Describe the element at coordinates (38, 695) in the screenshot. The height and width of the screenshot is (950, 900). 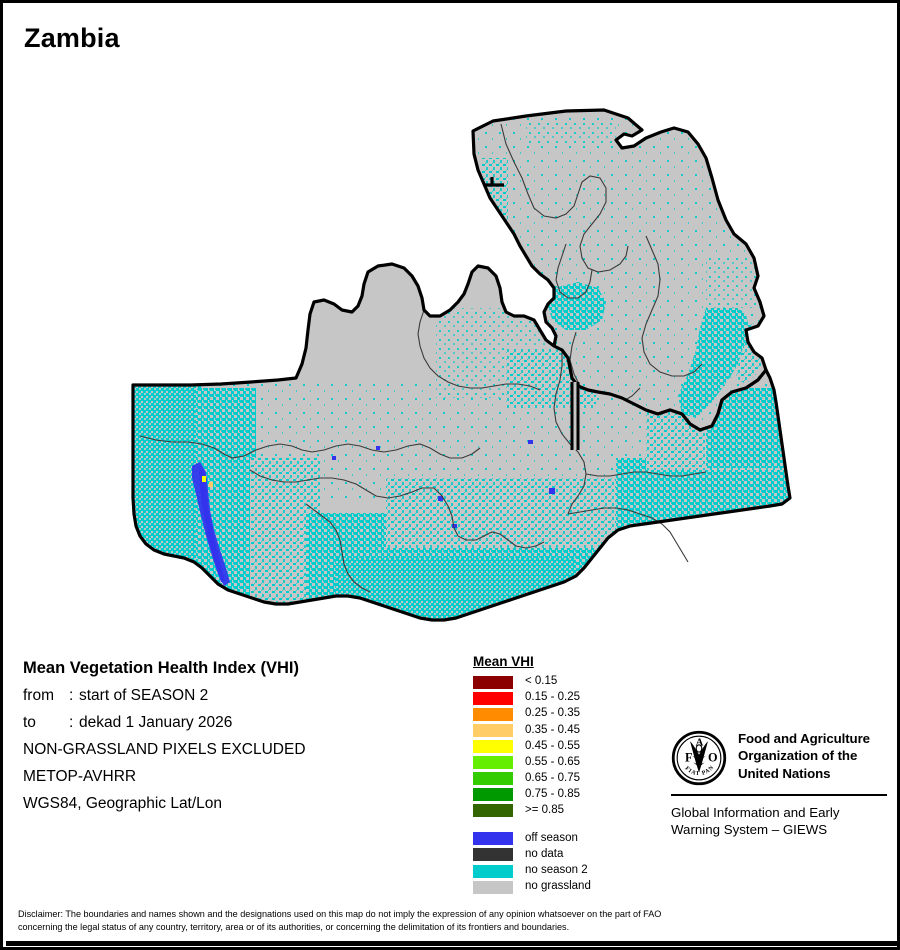
I see `from-key: from` at that location.